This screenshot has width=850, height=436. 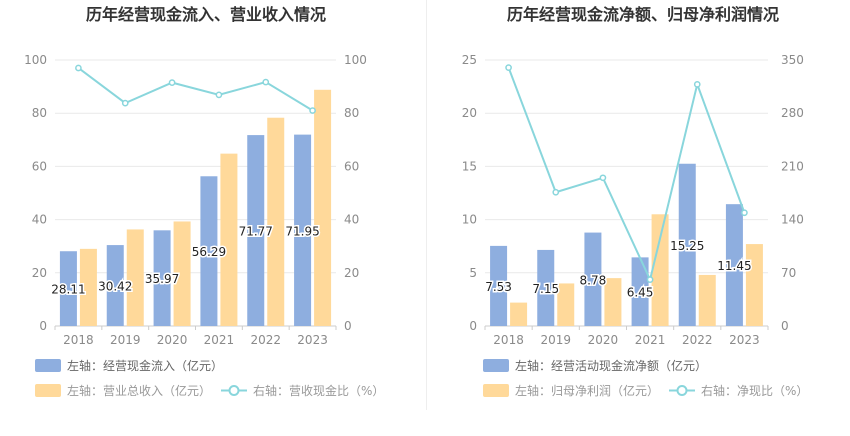 I want to click on legend-label: 右轴：净现比（%）, so click(x=754, y=390).